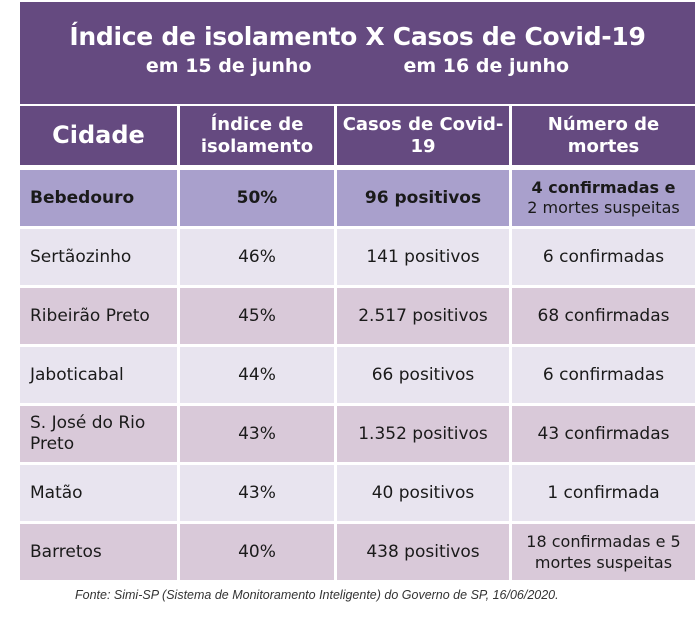 The width and height of the screenshot is (696, 629). What do you see at coordinates (100, 493) in the screenshot?
I see `city-cell: Matão` at bounding box center [100, 493].